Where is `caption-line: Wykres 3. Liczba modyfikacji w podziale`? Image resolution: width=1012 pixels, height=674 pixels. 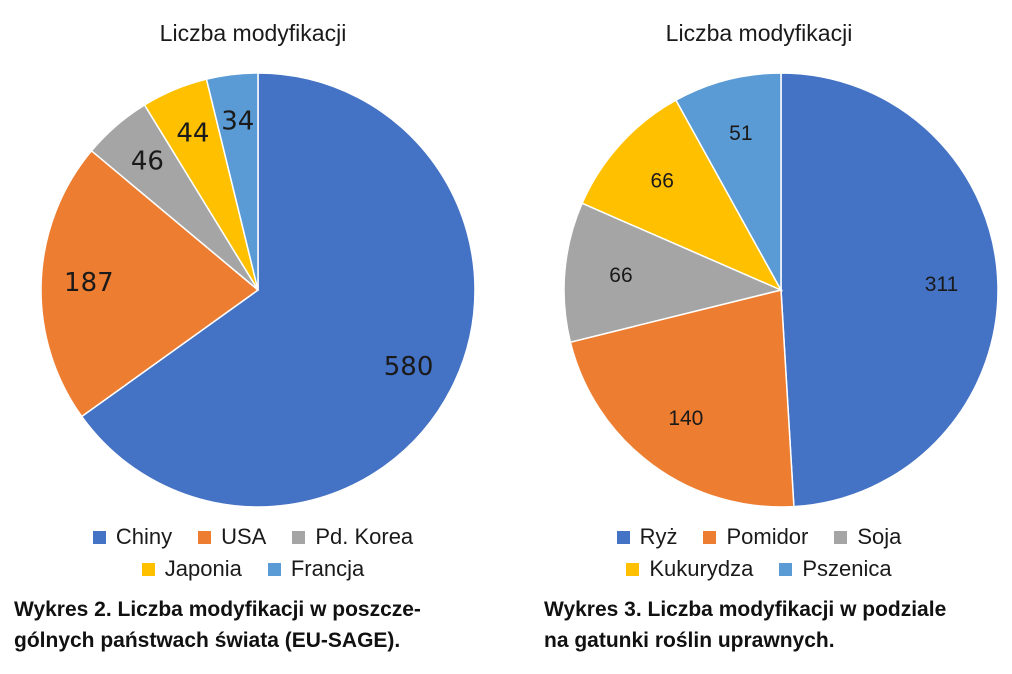
caption-line: Wykres 3. Liczba modyfikacji w podziale is located at coordinates (745, 609).